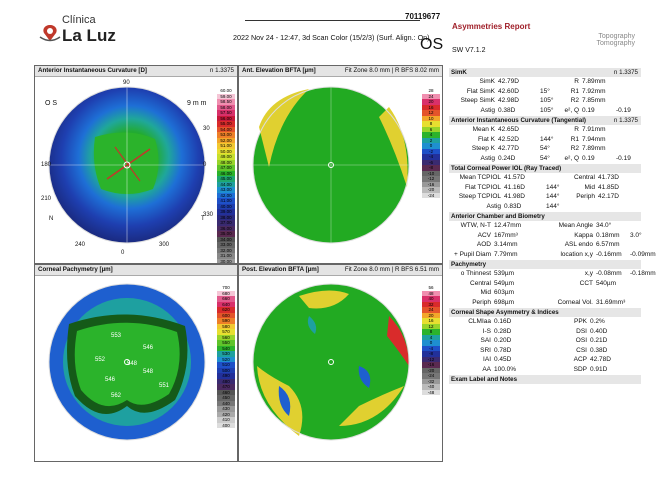  I want to click on scale-step: 59.00, so click(226, 96).